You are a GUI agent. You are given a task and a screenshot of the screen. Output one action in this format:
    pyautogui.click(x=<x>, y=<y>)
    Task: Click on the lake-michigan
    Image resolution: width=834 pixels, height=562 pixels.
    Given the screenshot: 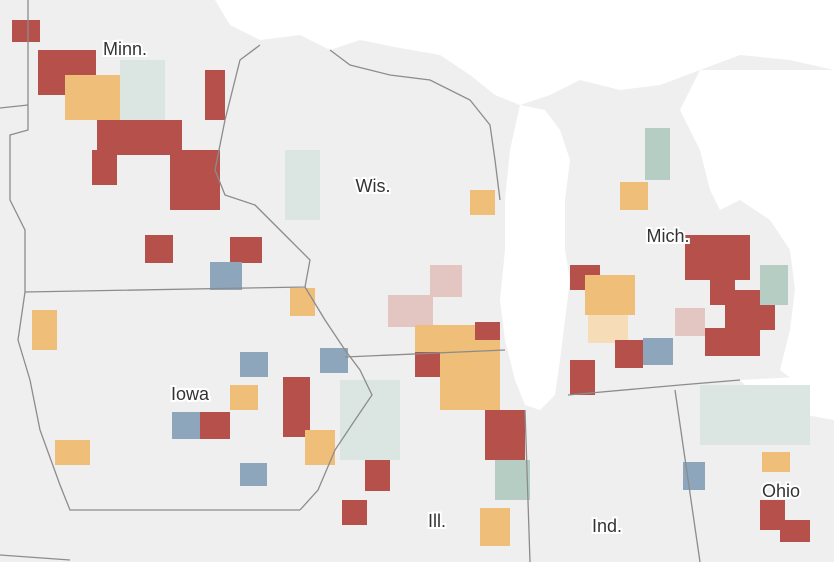 What is the action you would take?
    pyautogui.click(x=535, y=257)
    